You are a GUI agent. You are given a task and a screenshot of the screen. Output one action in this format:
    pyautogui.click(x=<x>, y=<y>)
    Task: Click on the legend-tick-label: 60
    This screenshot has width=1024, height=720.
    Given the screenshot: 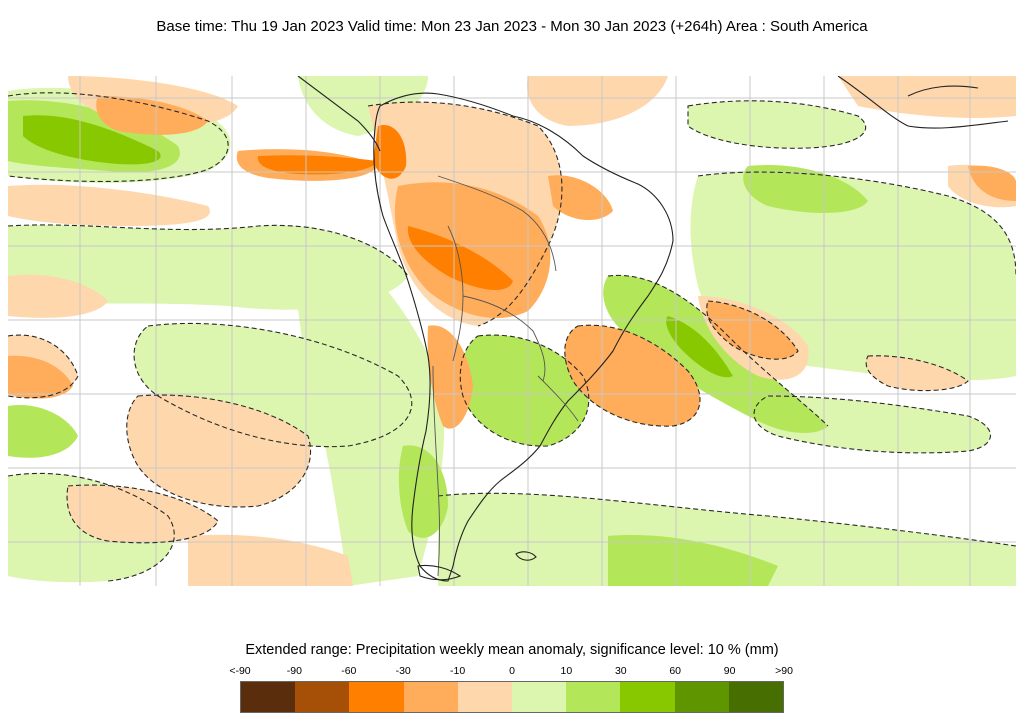 What is the action you would take?
    pyautogui.click(x=675, y=671)
    